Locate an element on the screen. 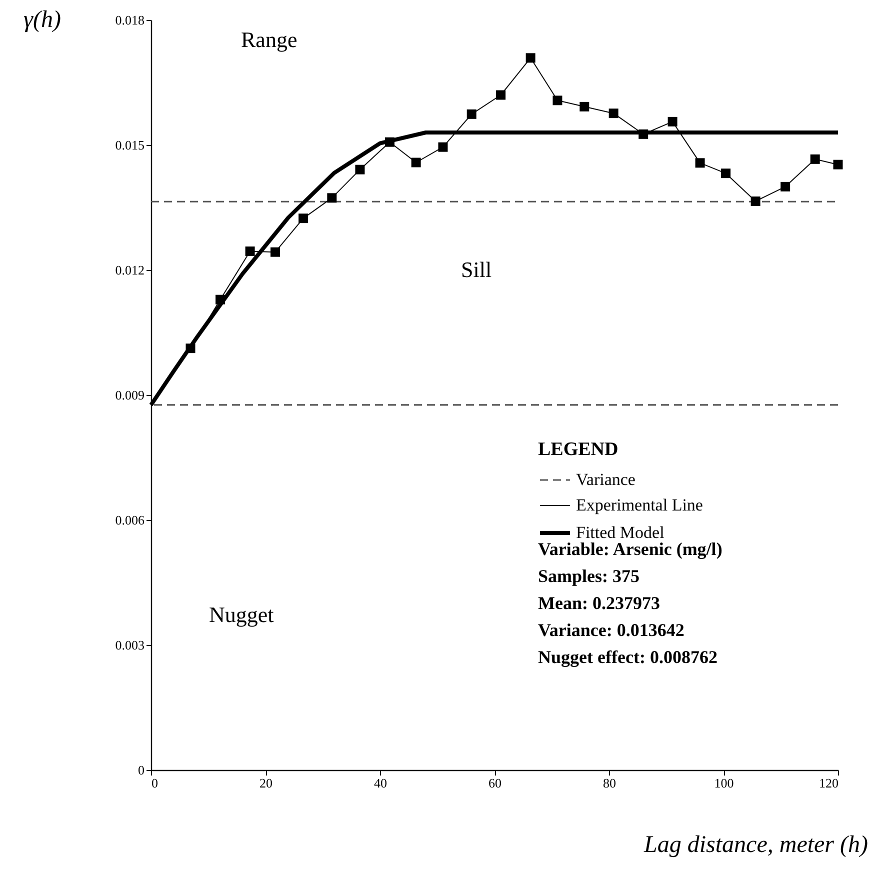 This screenshot has width=872, height=873. annotation: Nugget is located at coordinates (241, 614).